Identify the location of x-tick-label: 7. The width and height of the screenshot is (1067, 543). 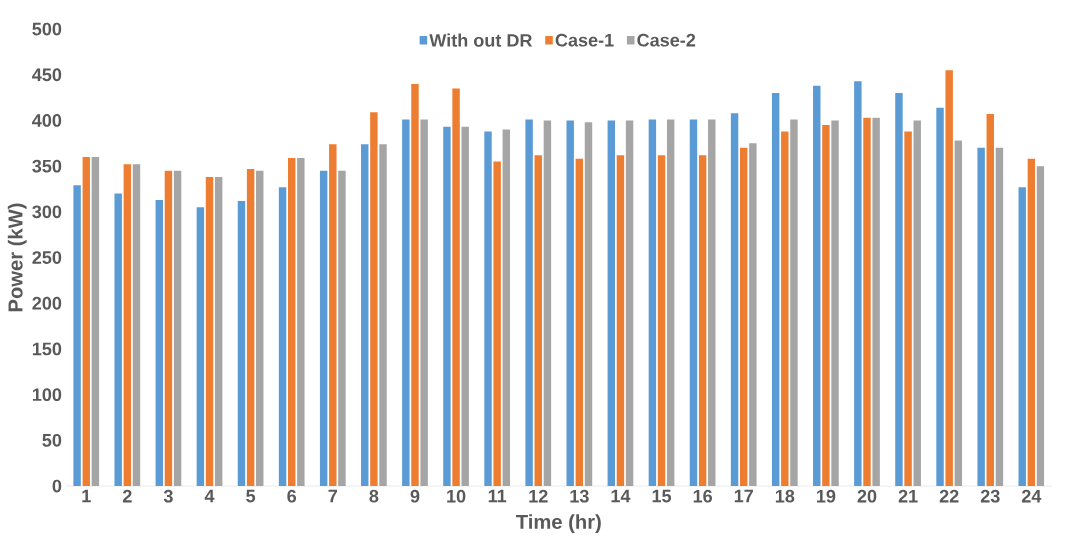
(333, 496).